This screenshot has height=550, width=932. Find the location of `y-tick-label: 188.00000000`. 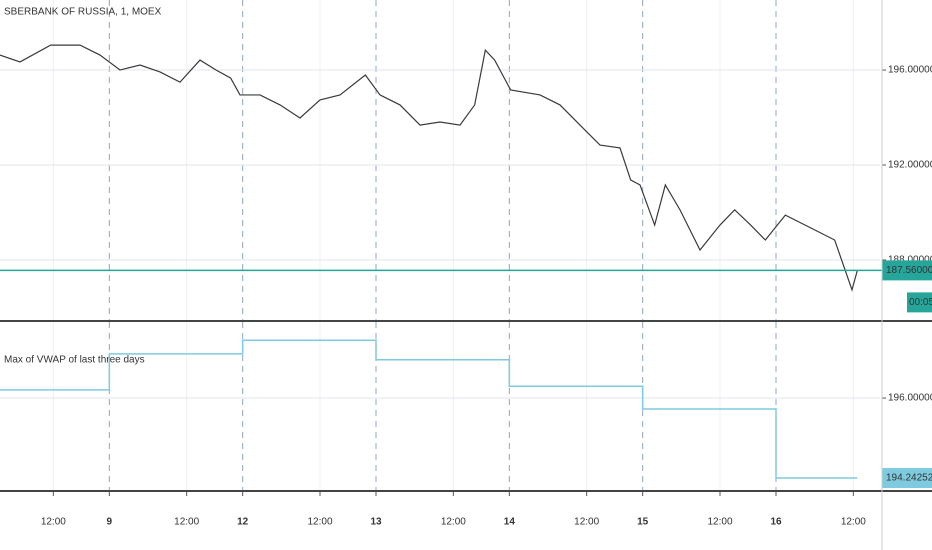

y-tick-label: 188.00000000 is located at coordinates (910, 260).